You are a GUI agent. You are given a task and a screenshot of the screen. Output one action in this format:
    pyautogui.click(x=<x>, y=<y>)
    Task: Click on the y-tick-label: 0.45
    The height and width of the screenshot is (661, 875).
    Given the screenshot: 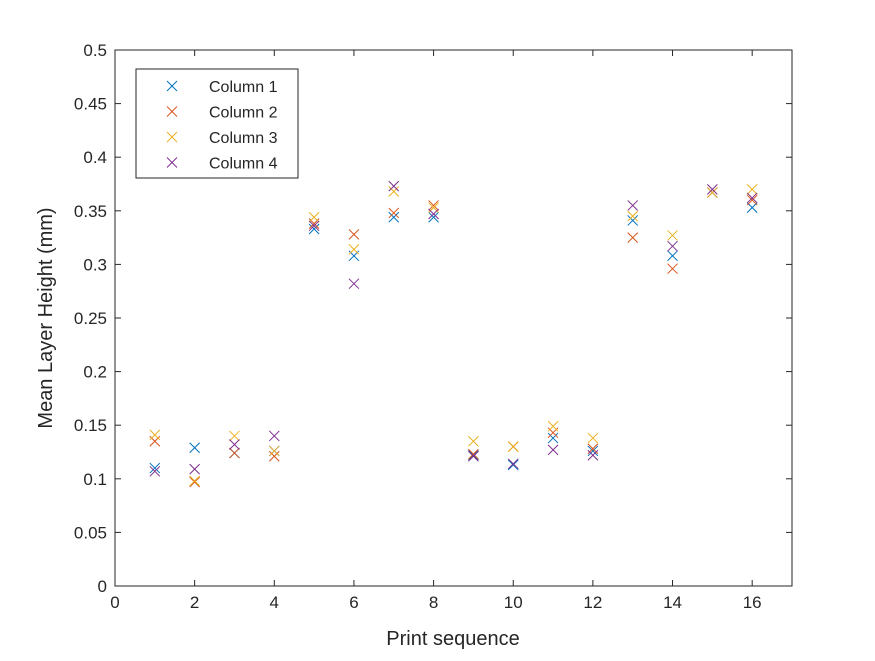 What is the action you would take?
    pyautogui.click(x=90, y=104)
    